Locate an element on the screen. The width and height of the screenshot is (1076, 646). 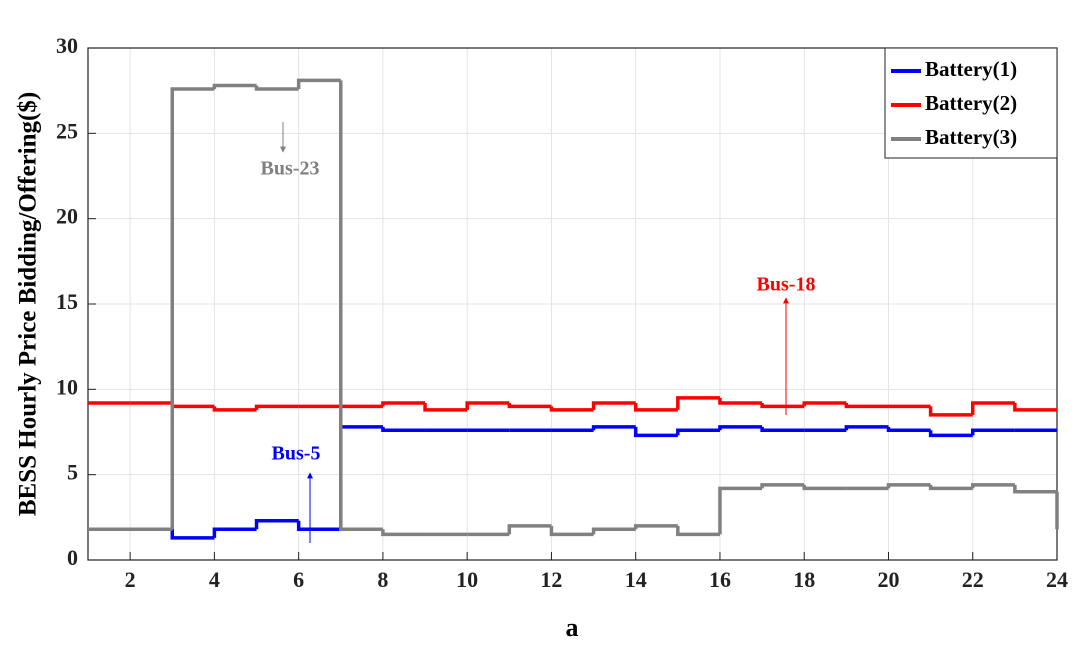
x-tick-label: 18 is located at coordinates (804, 579).